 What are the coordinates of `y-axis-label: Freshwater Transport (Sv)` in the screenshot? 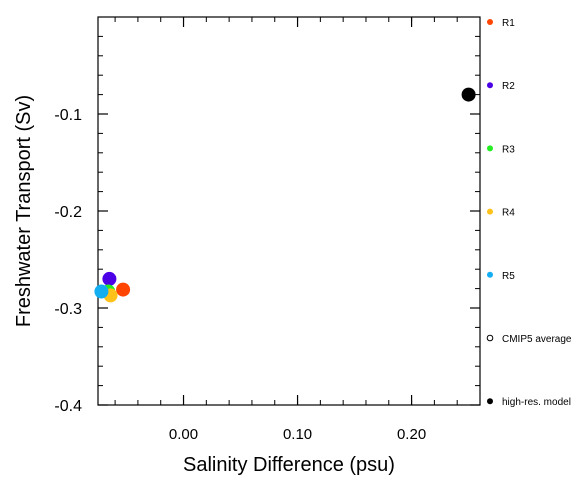 It's located at (24, 211).